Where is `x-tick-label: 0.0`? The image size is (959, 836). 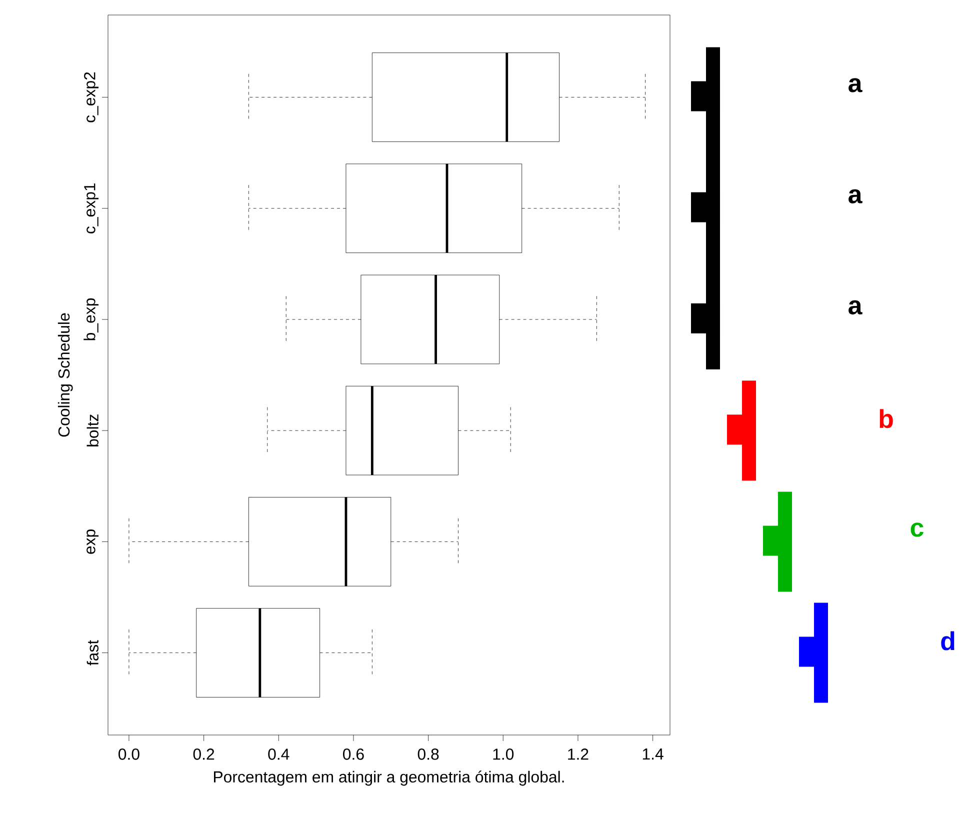
x-tick-label: 0.0 is located at coordinates (129, 754).